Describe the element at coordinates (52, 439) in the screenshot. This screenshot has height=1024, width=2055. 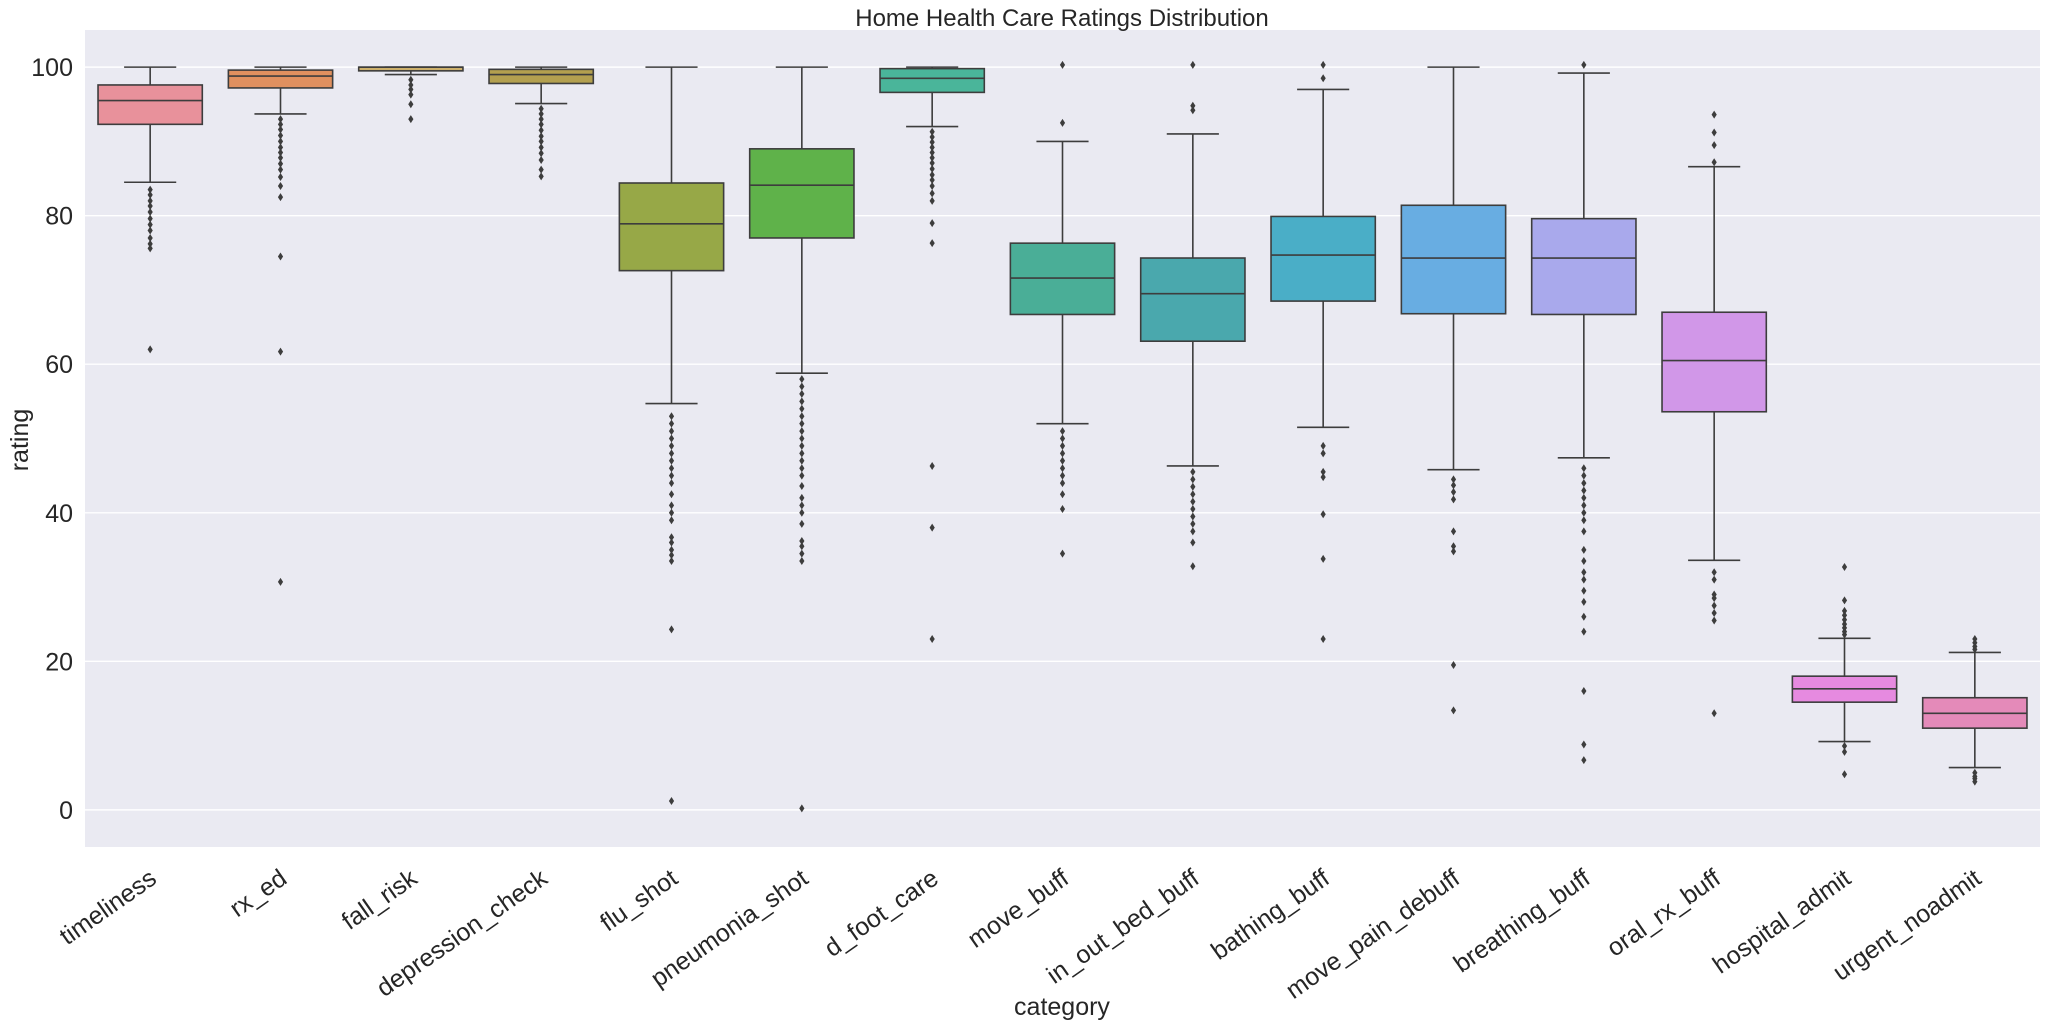
I see `y-axis-ticks: 0 20 40 60 80 100` at that location.